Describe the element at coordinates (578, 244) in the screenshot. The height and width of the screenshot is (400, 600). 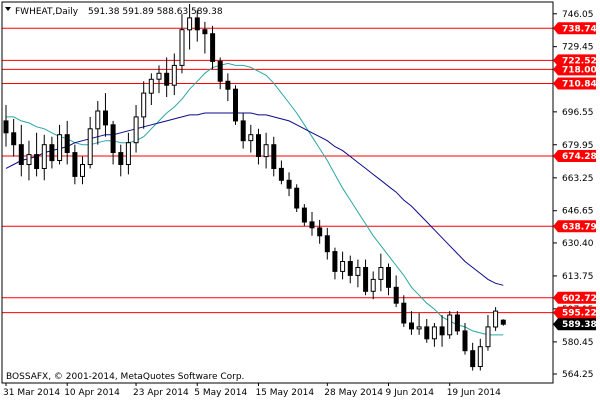
I see `y-tick-label: 630.40` at that location.